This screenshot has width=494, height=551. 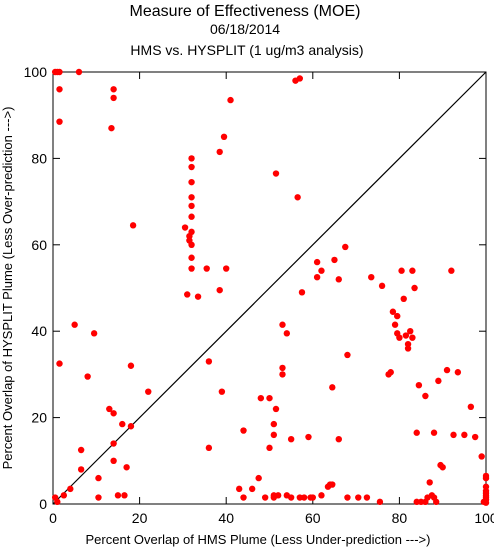 I want to click on x-tick-label: 0, so click(x=53, y=518).